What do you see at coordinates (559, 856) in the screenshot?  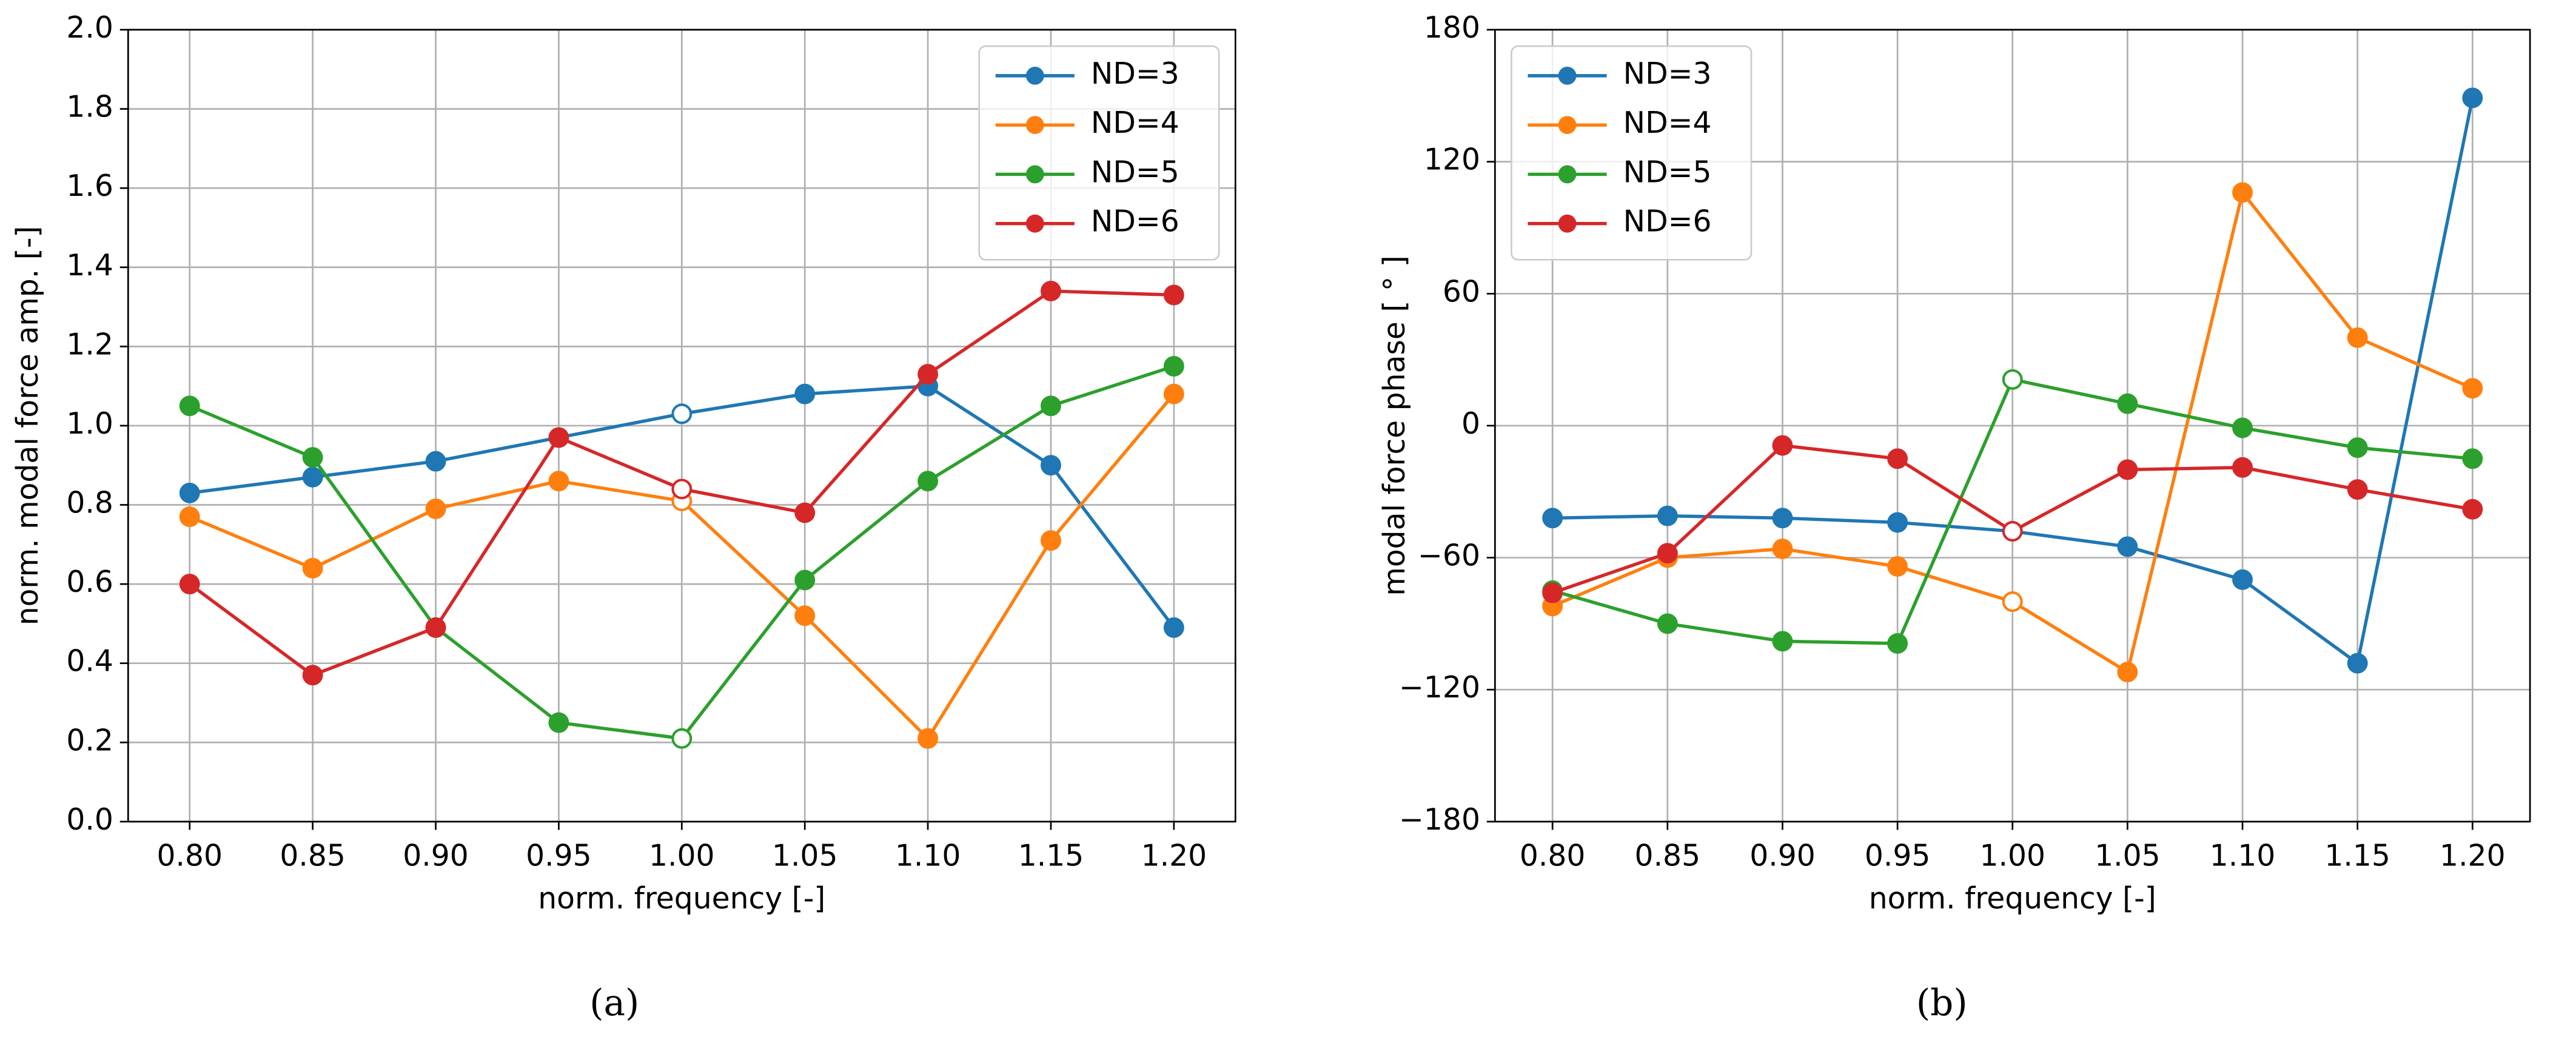 I see `x-tick-label: 0.95` at bounding box center [559, 856].